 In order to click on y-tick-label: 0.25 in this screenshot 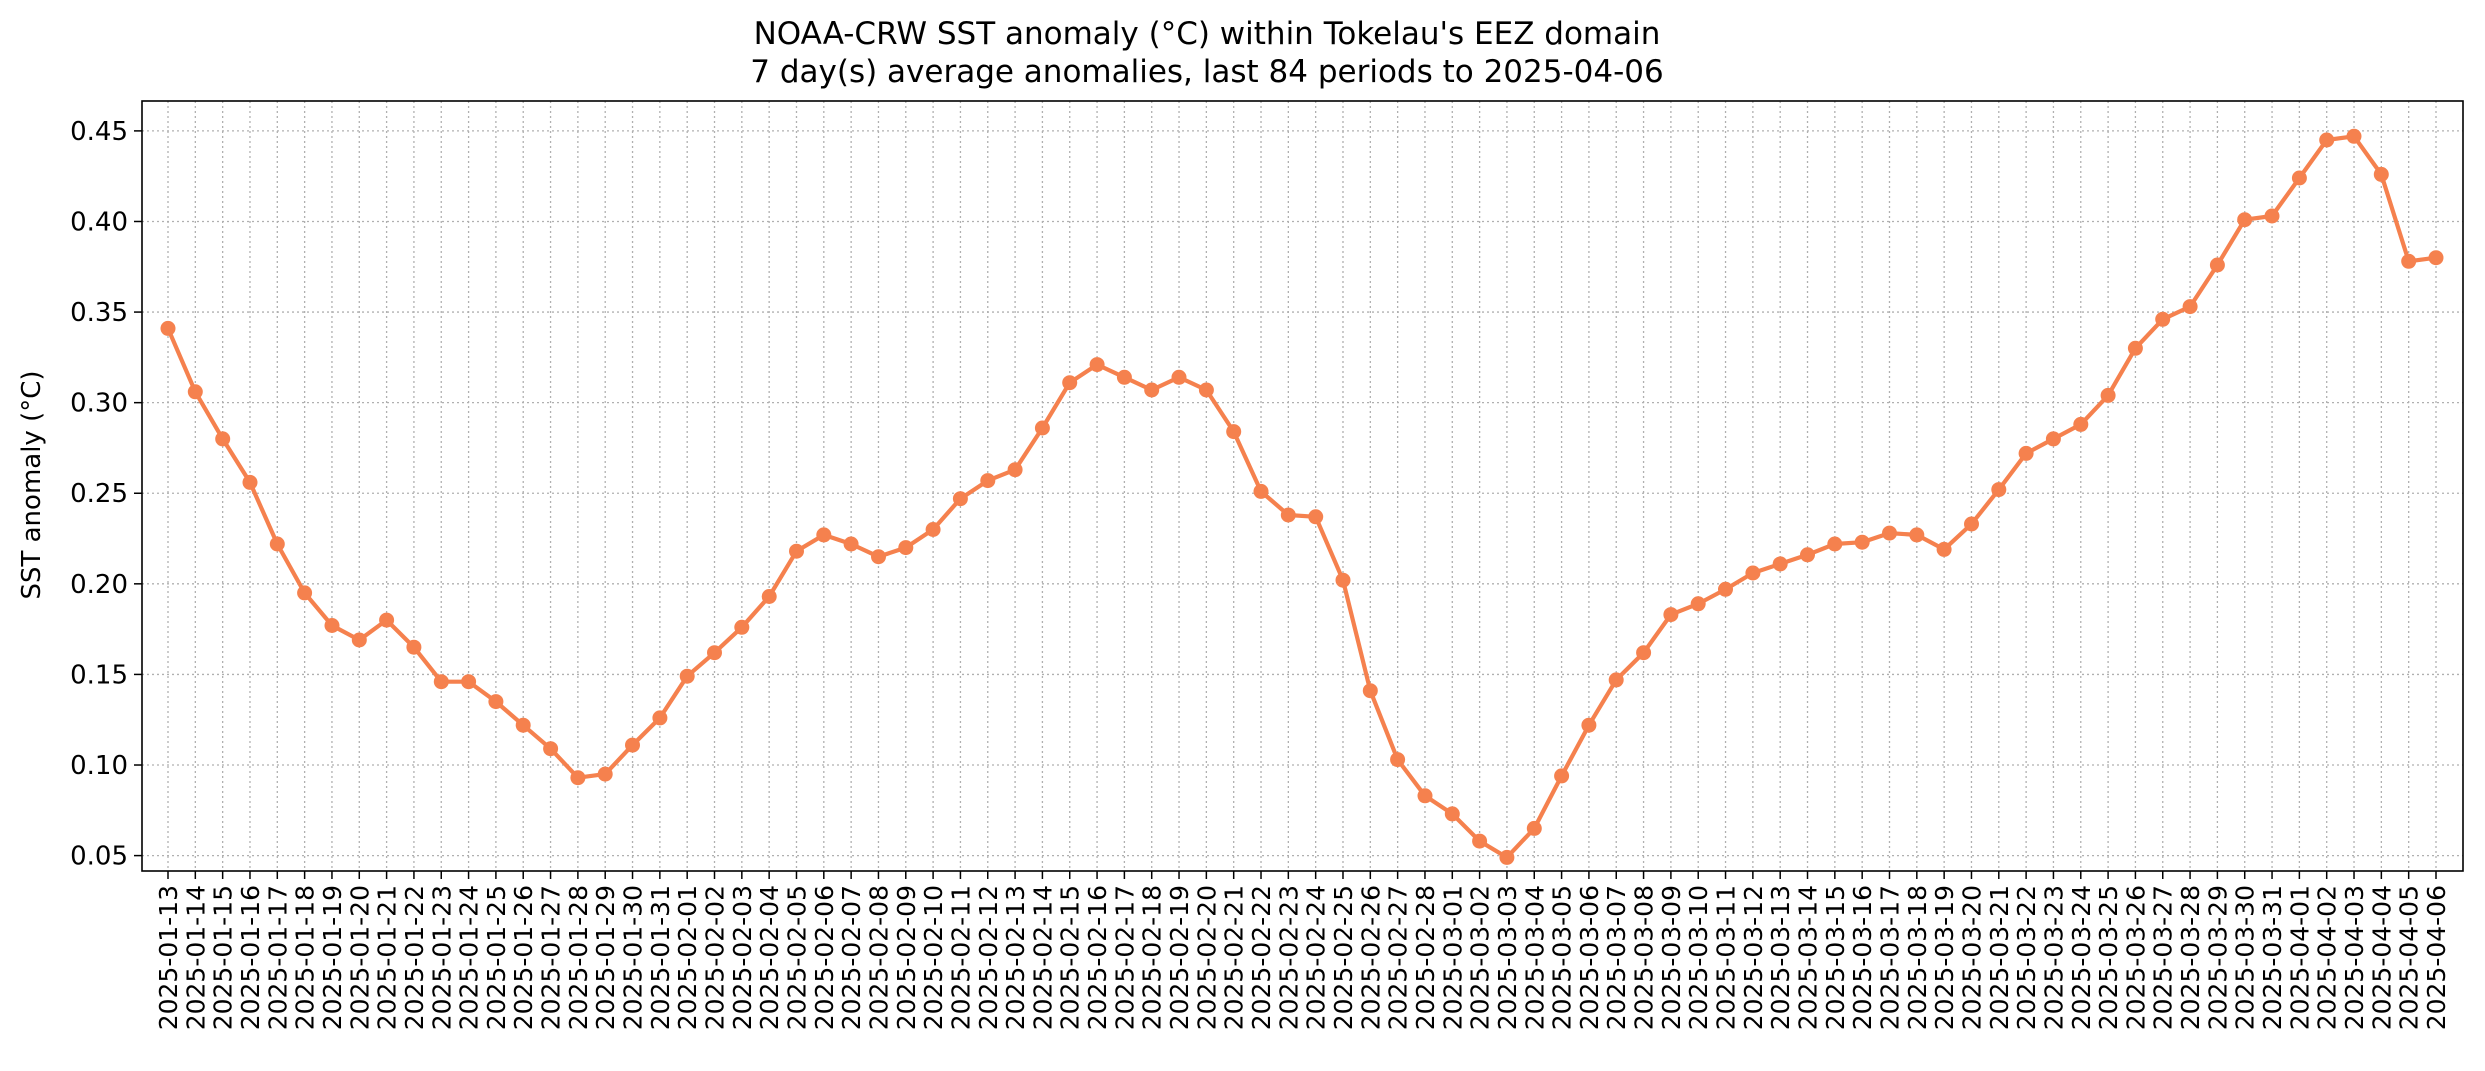, I will do `click(99, 494)`.